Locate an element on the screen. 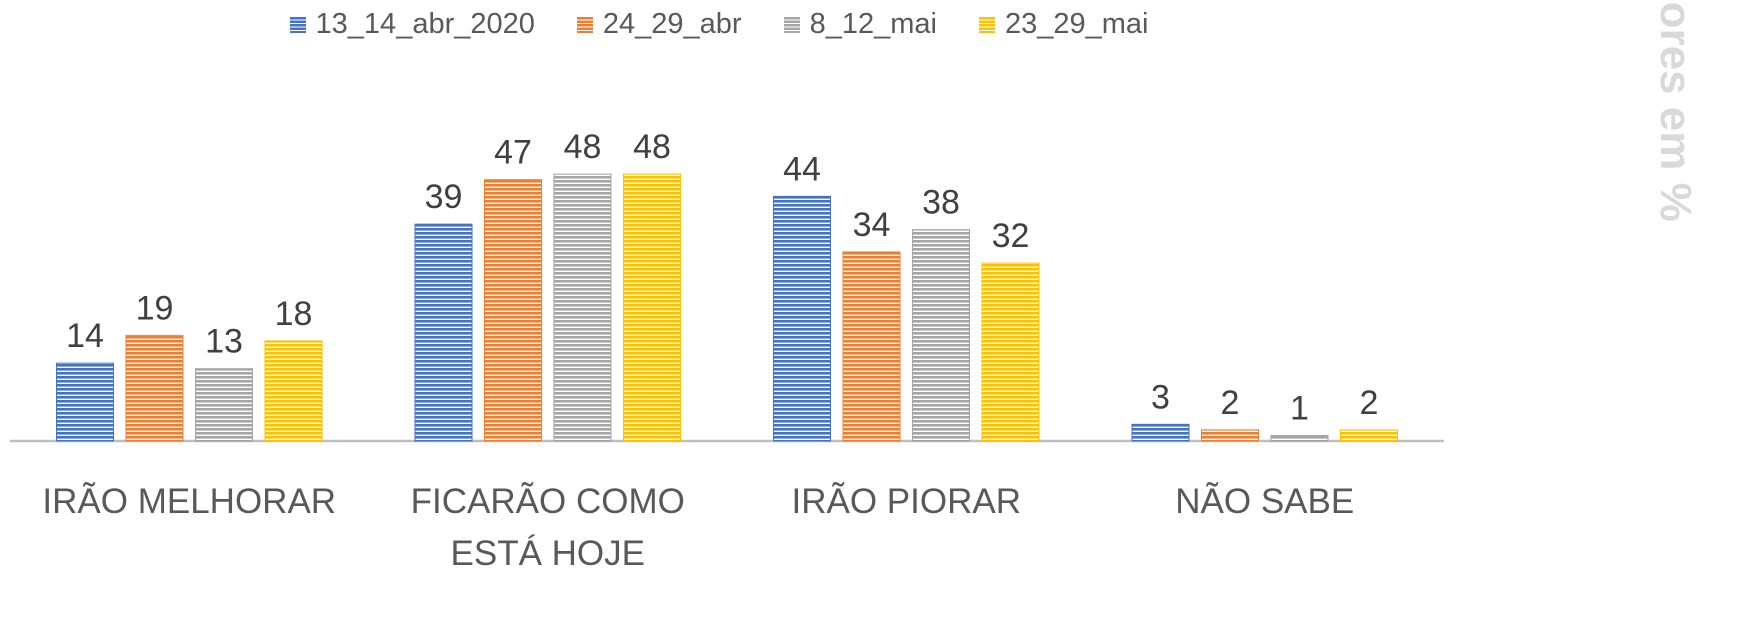 The height and width of the screenshot is (632, 1748). x-tick-label: IRÃO PIORAR is located at coordinates (906, 501).